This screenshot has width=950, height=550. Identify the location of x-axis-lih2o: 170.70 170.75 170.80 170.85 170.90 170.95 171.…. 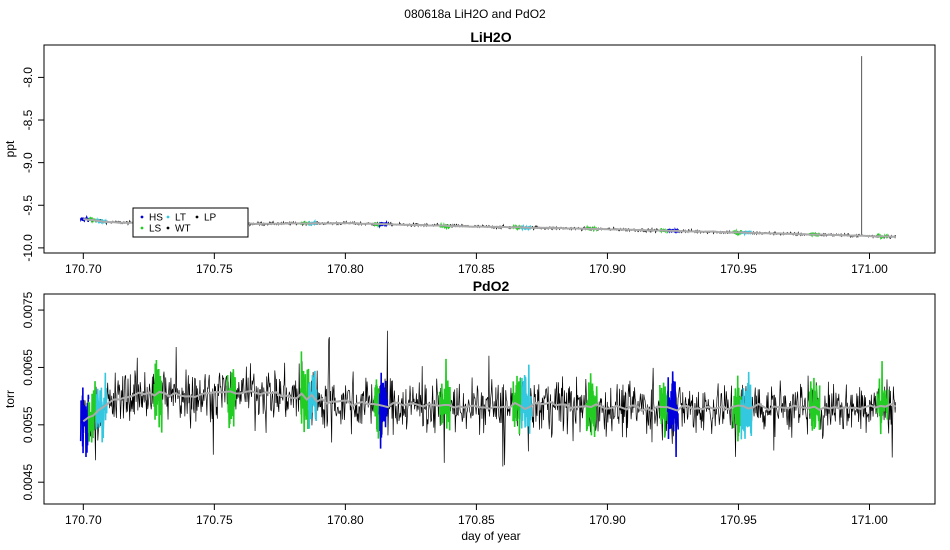
(476, 264).